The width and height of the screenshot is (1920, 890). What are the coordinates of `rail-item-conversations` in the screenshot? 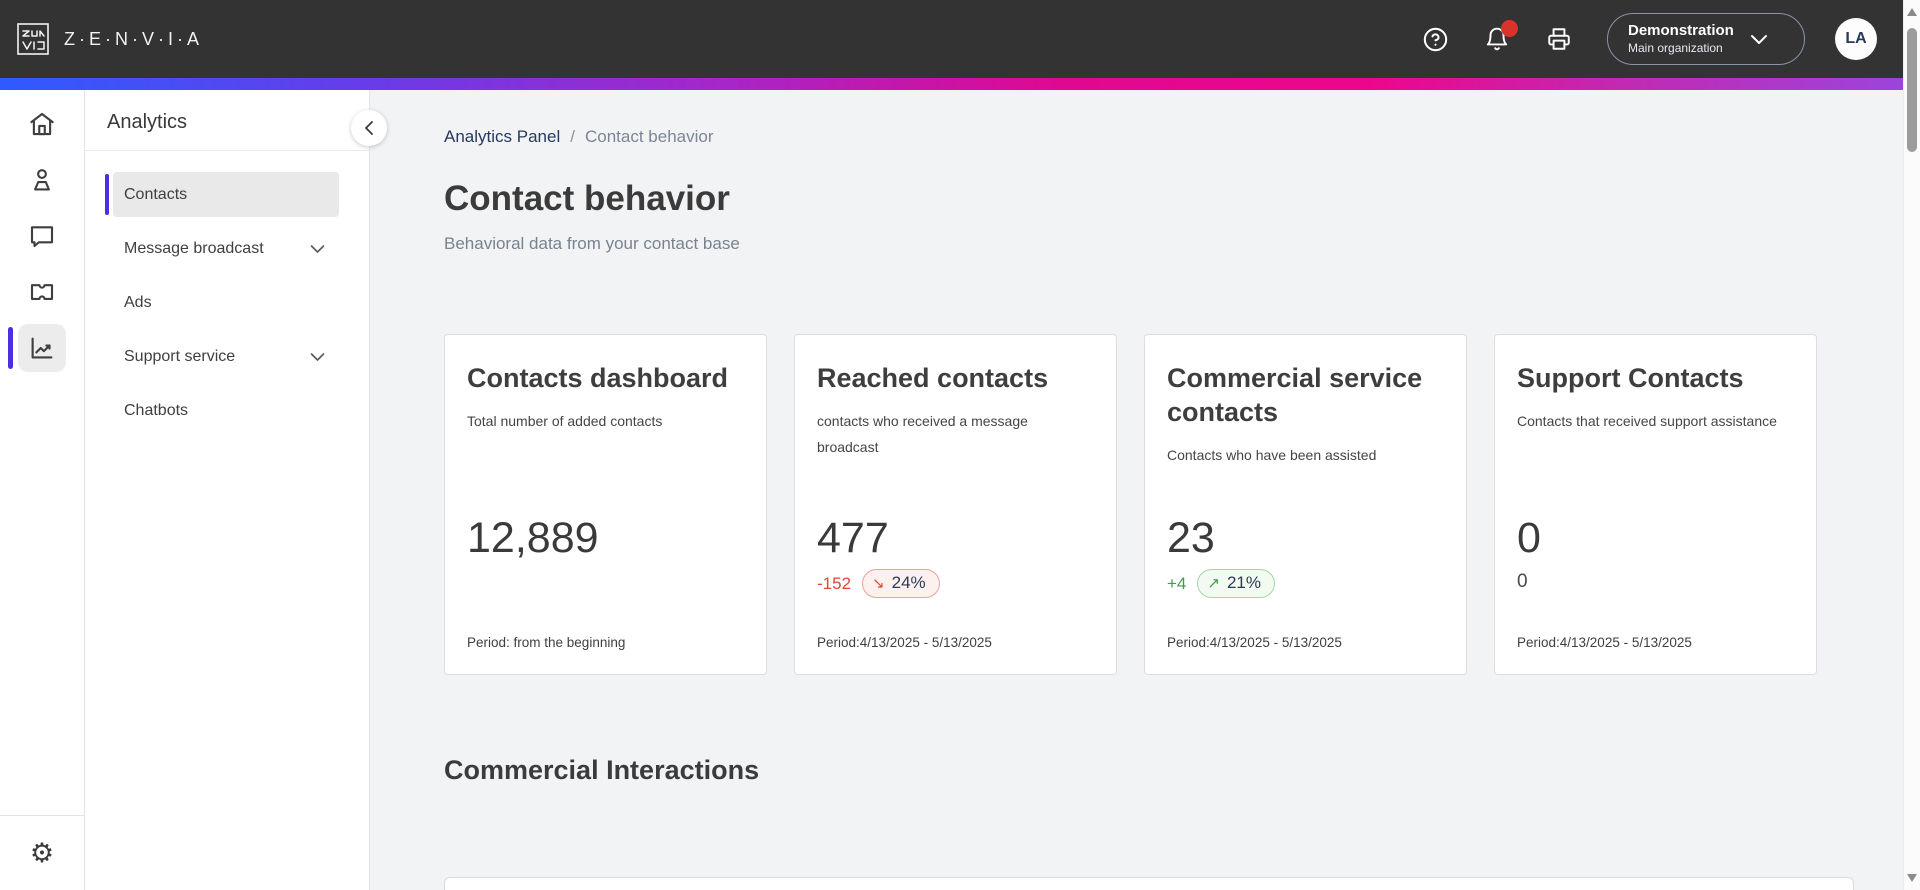 It's located at (42, 236).